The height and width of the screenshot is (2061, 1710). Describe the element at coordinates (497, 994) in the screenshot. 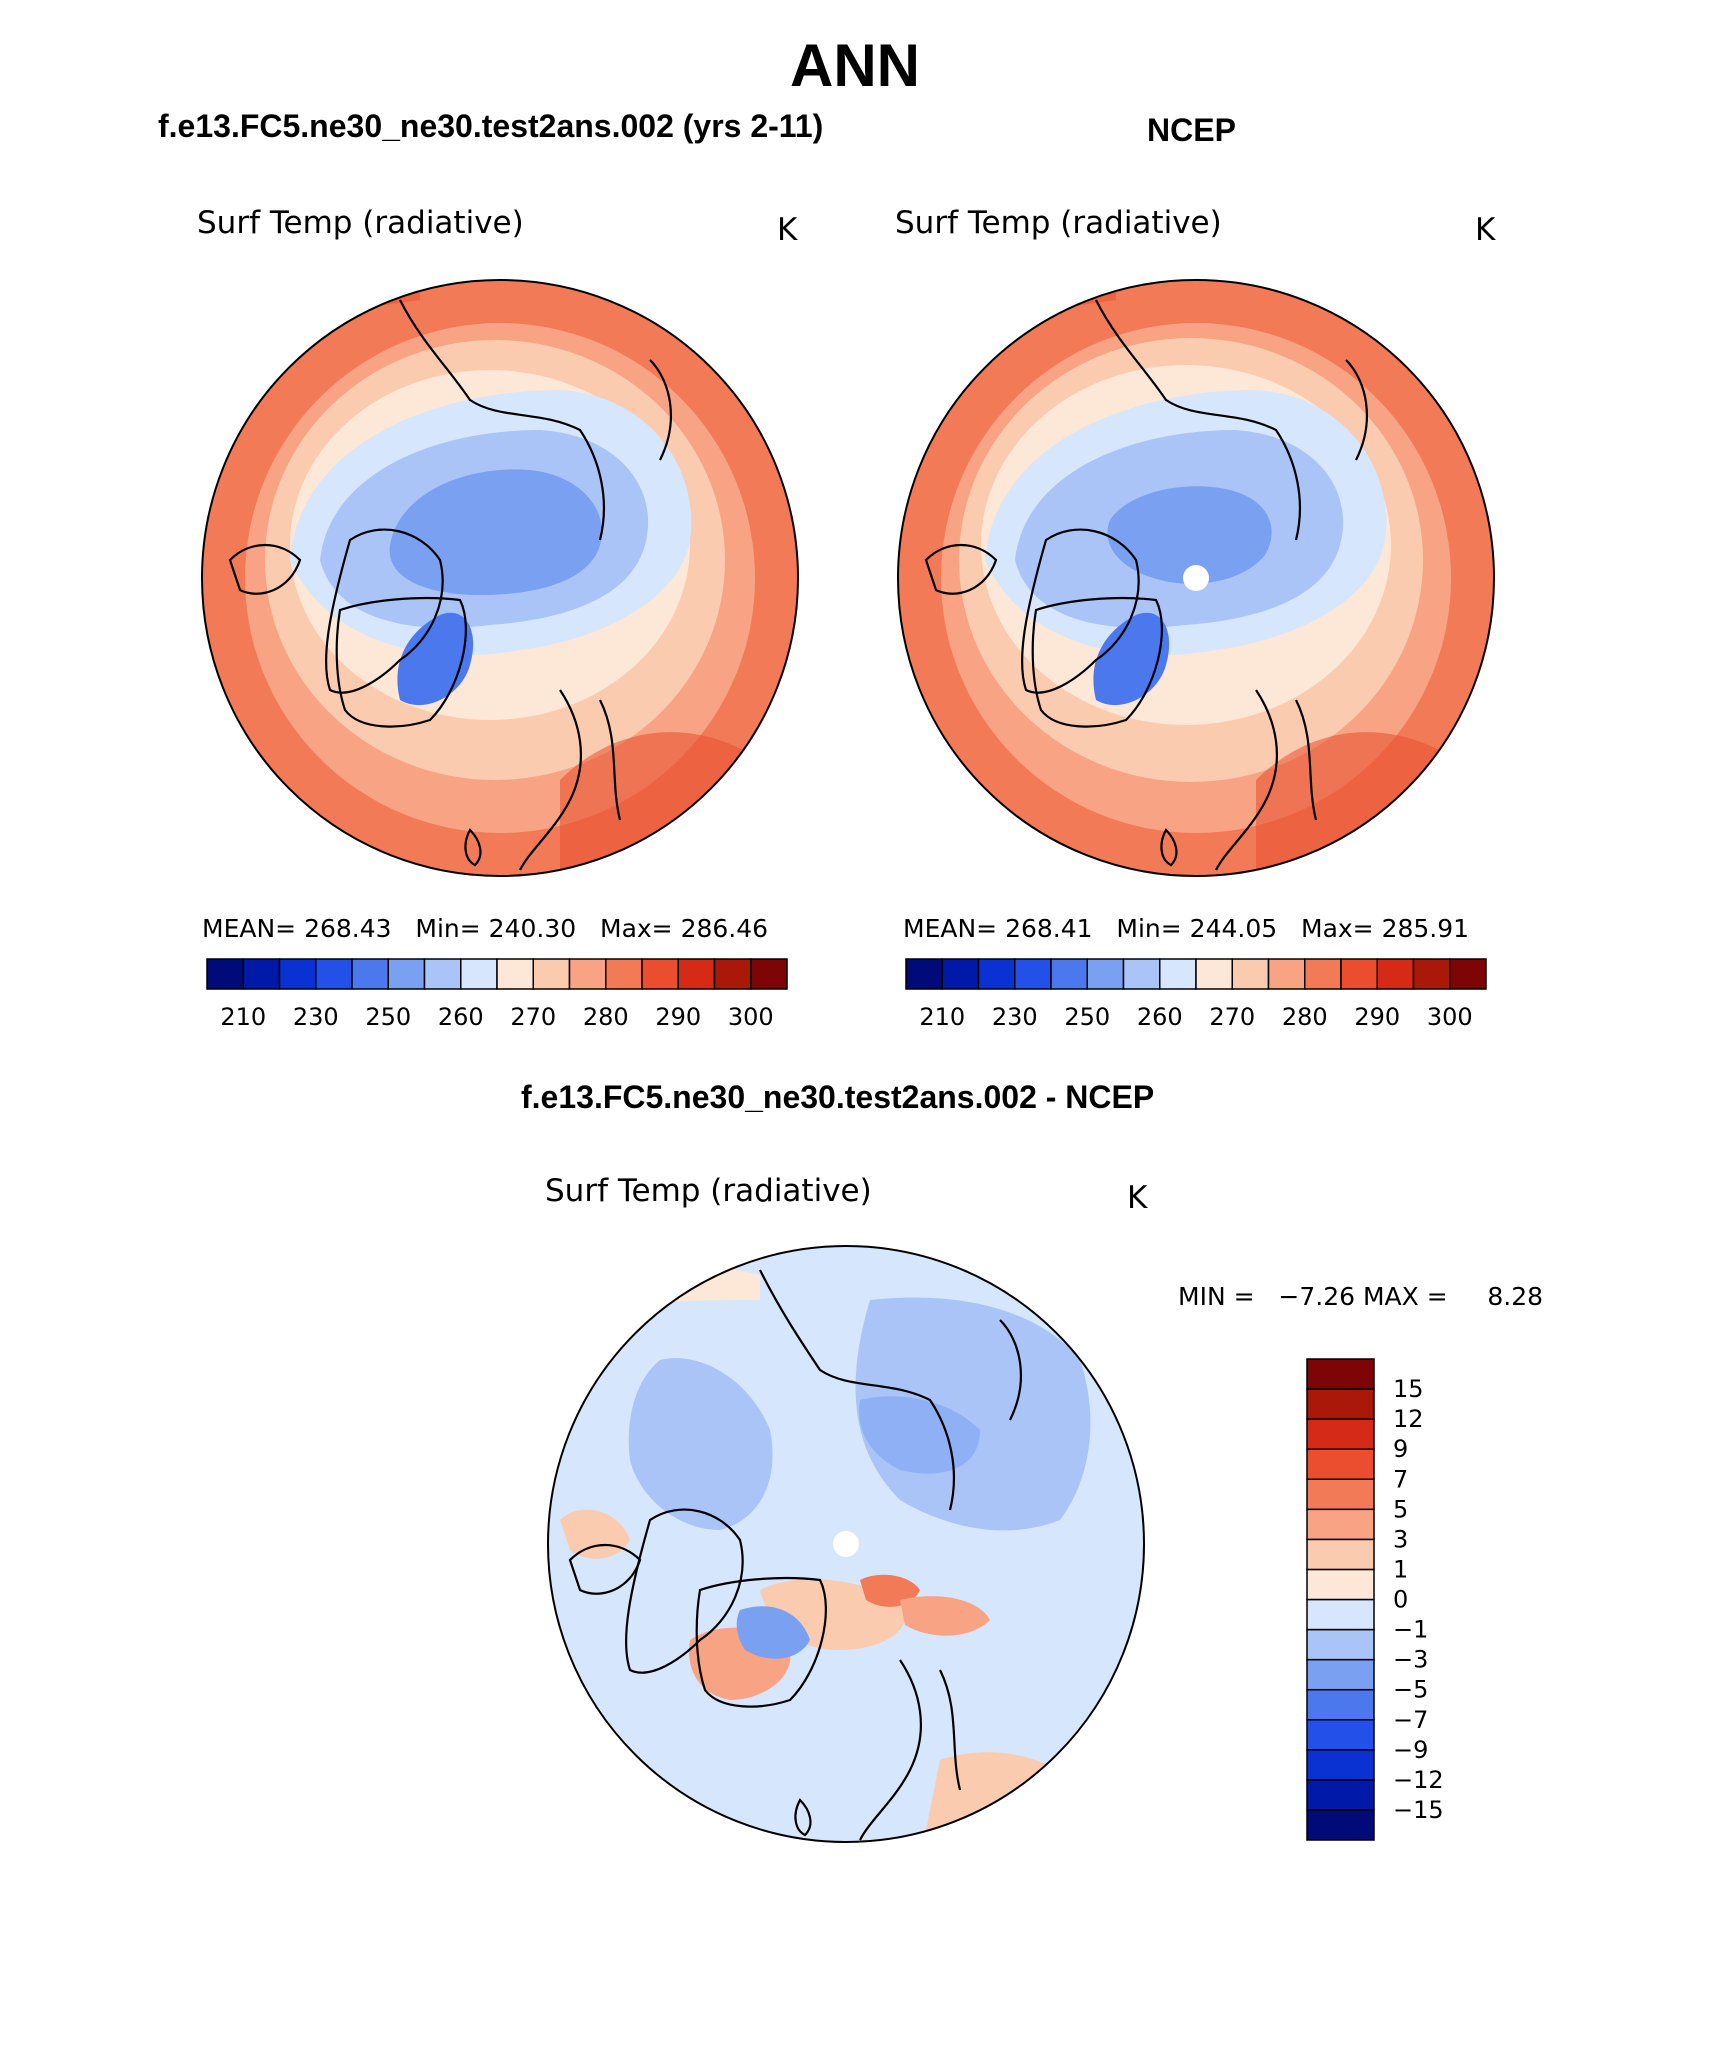

I see `model-colorbar: 210 230 250 260 270 280 290 300` at that location.